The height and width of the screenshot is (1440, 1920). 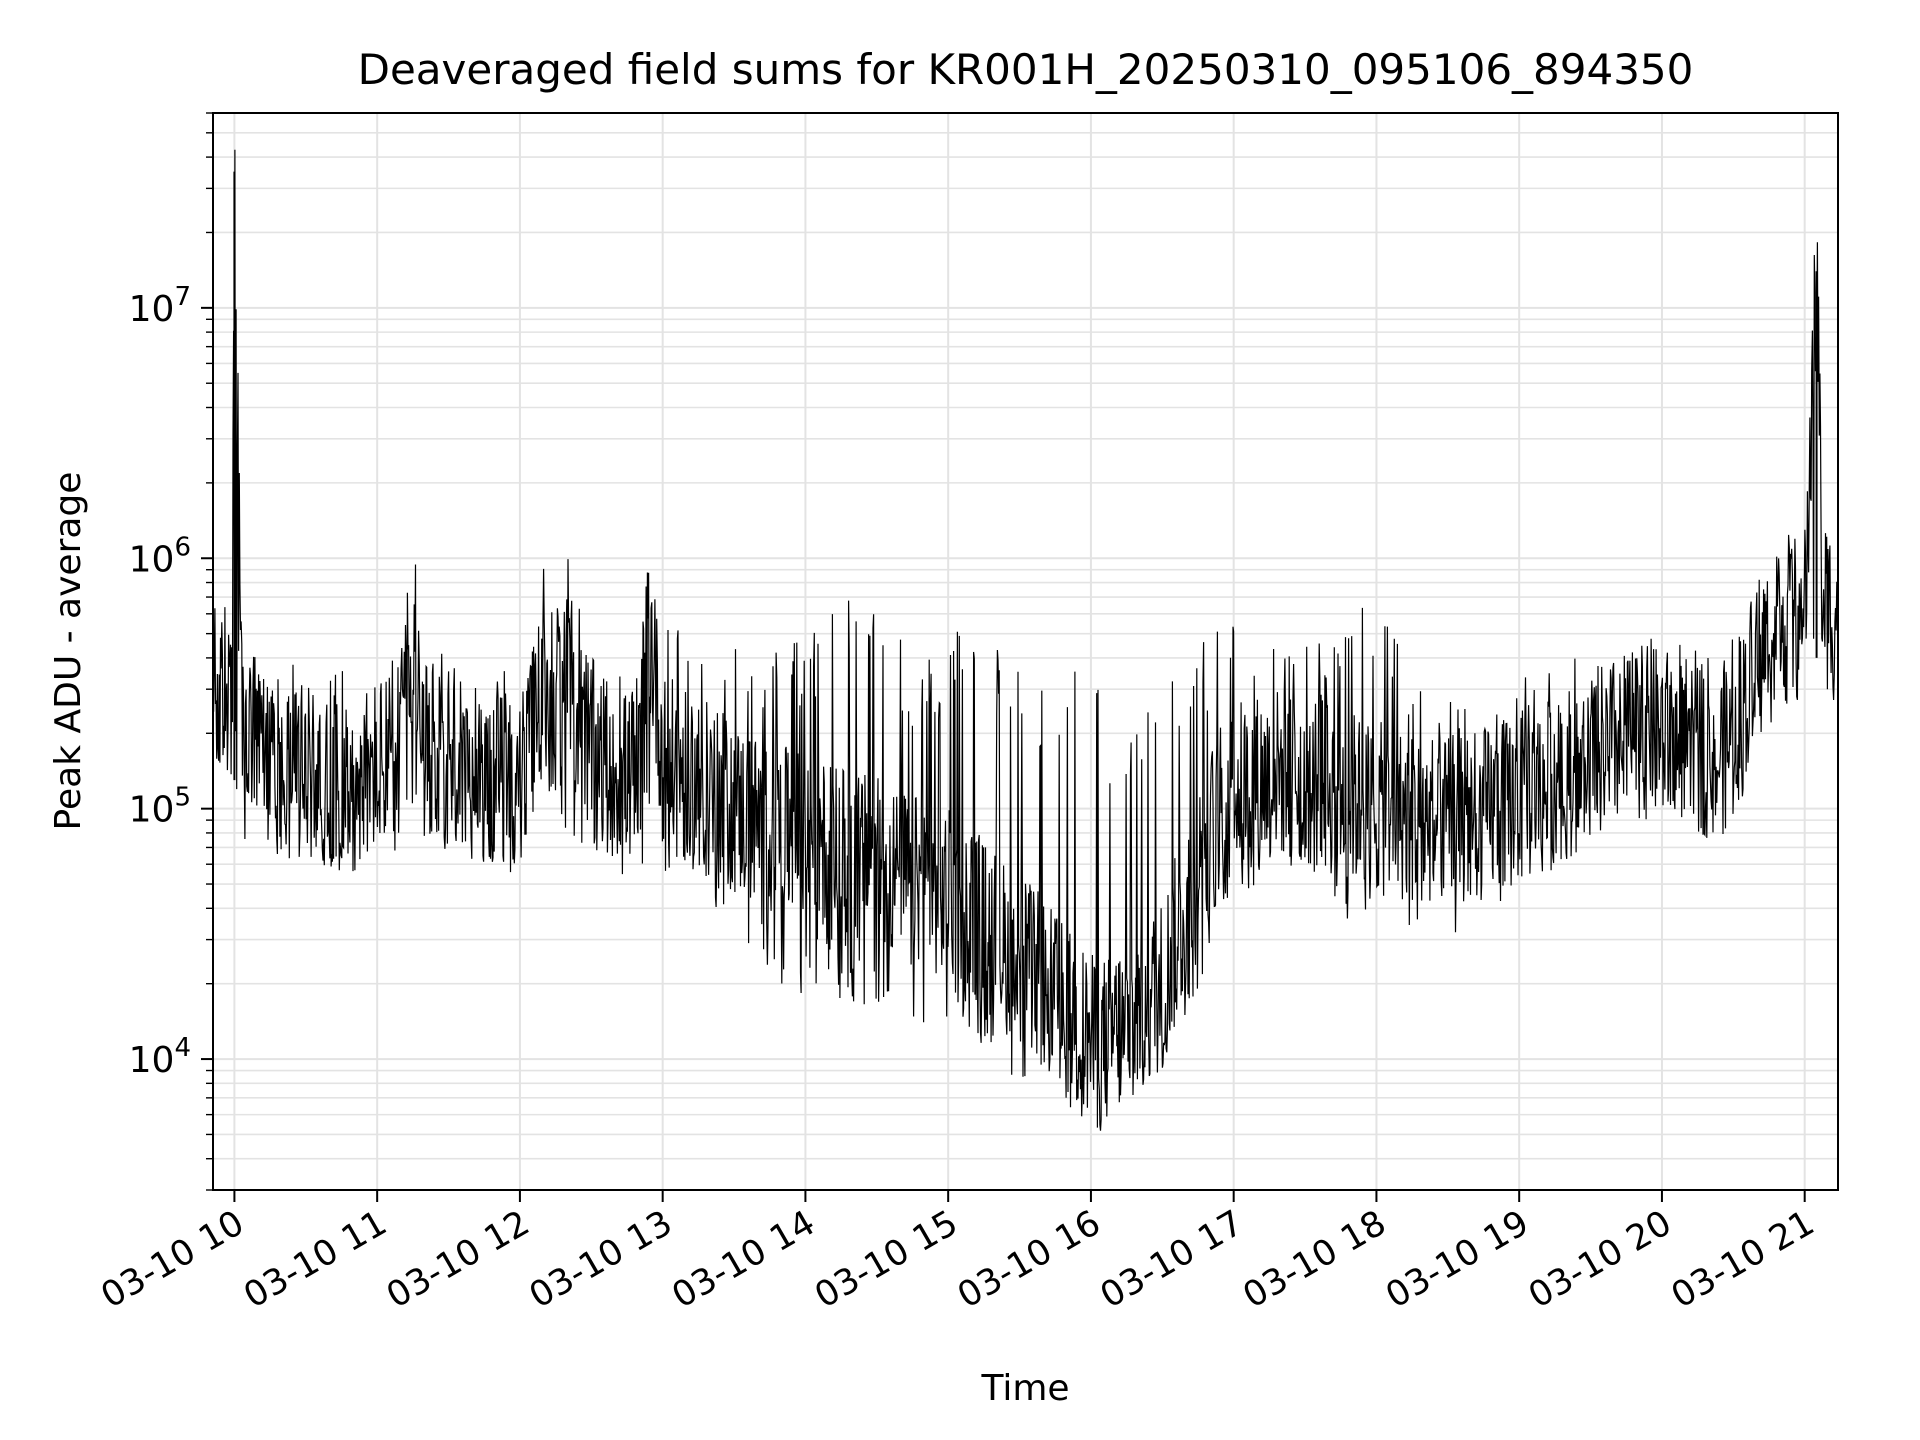 I want to click on y-tick-label: 10⁷, so click(x=160, y=306).